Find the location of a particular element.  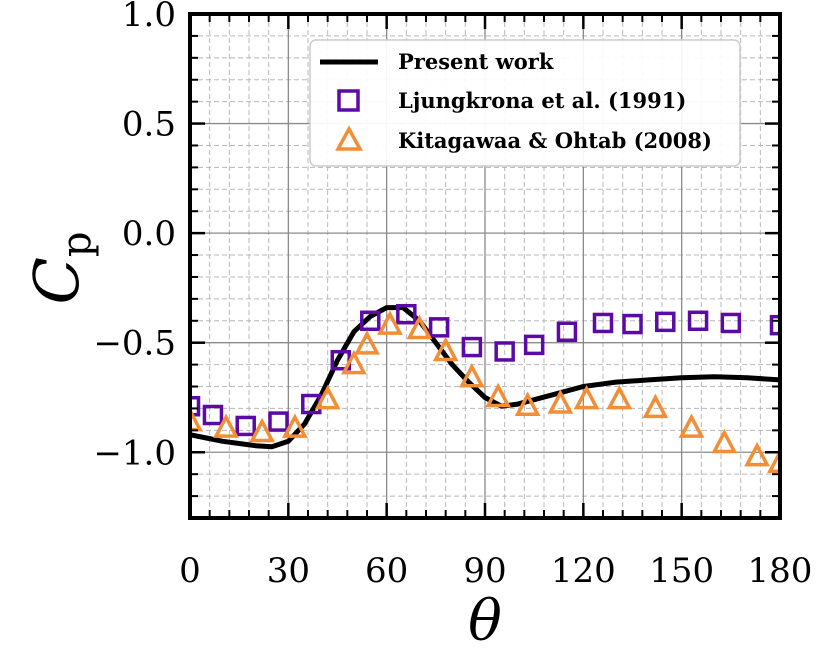

x-tick-label: 30 is located at coordinates (288, 571).